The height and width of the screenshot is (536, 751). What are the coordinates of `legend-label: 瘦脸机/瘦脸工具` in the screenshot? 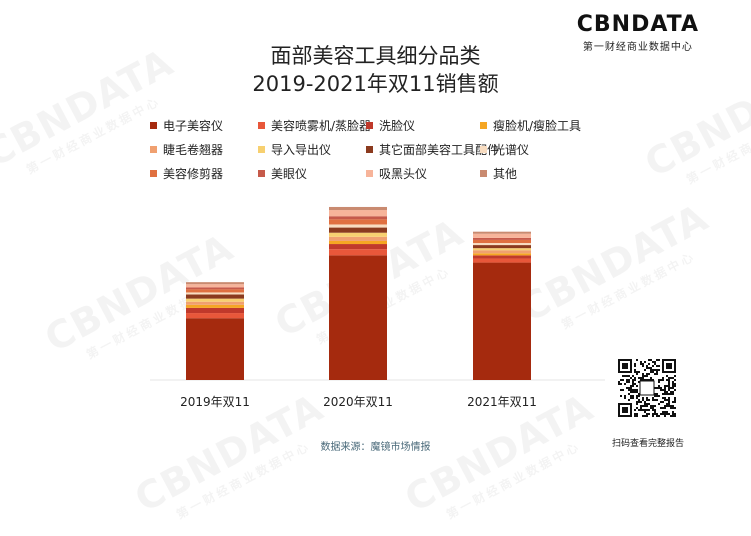 It's located at (537, 126).